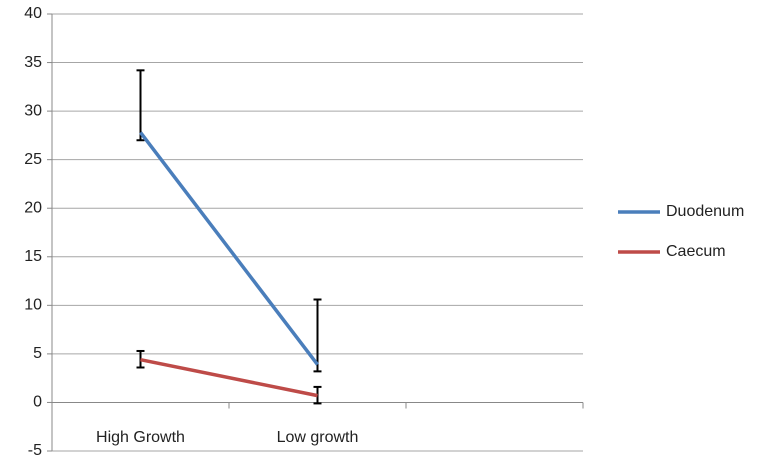  I want to click on legend-label: Caecum, so click(696, 251).